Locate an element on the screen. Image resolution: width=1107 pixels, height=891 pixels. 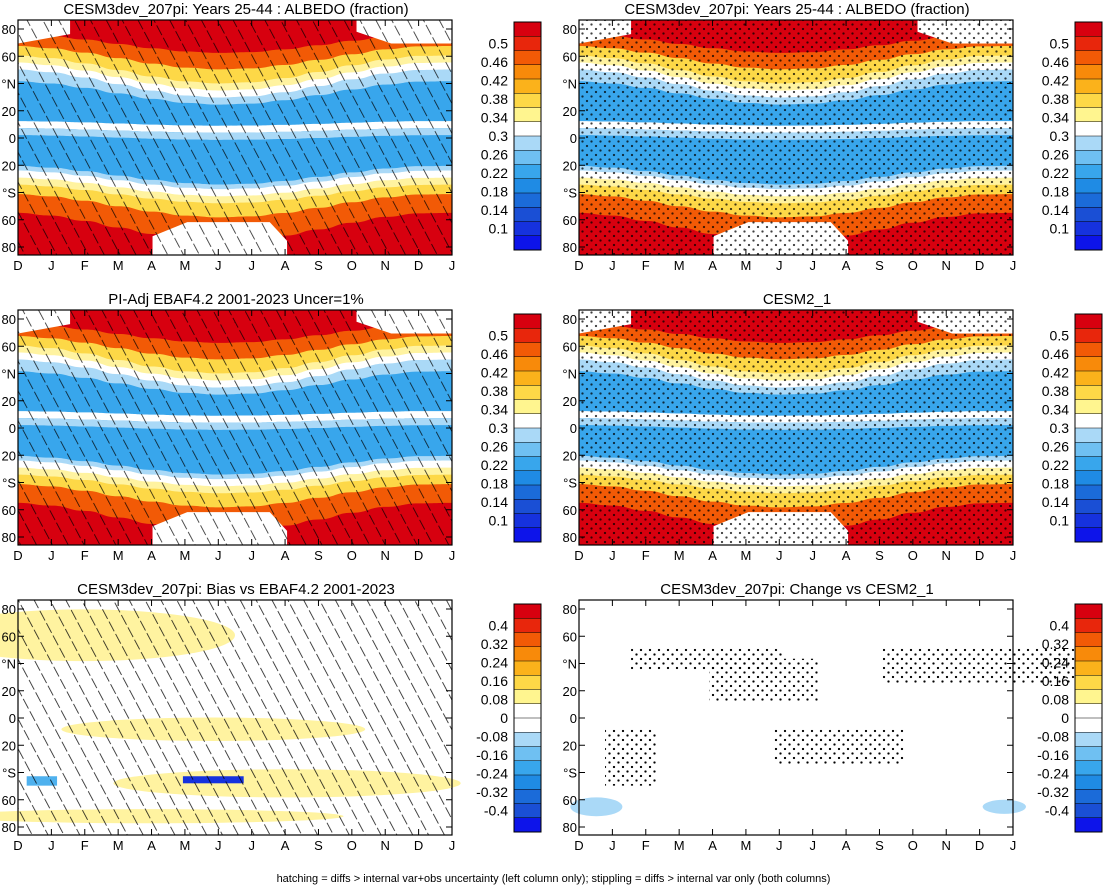
colorbar-label: -0.08 is located at coordinates (1053, 737).